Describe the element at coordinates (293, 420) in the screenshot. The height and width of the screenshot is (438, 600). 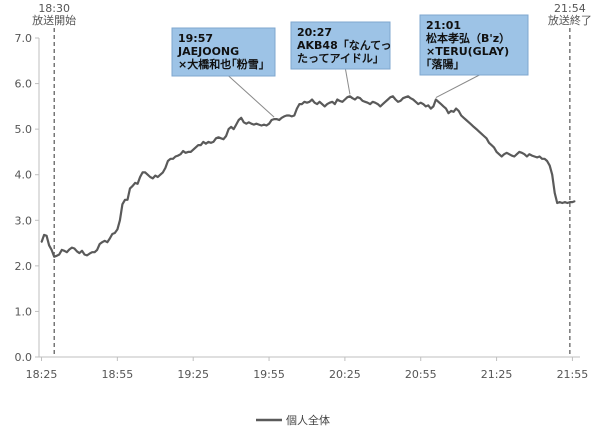
I see `legend: 個人全体` at that location.